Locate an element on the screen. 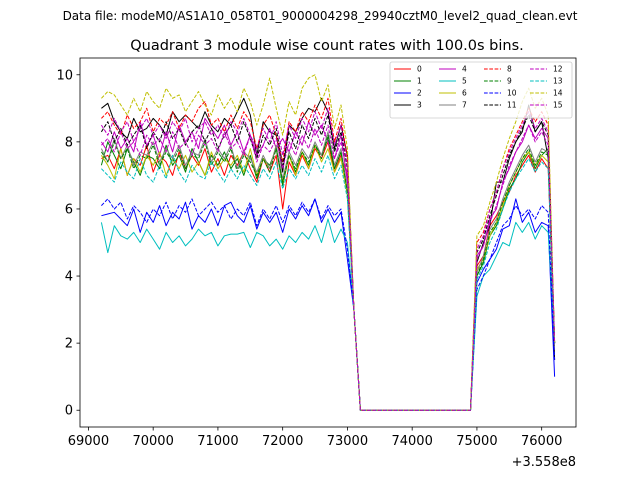  x-tick-label: 74000 is located at coordinates (411, 441).